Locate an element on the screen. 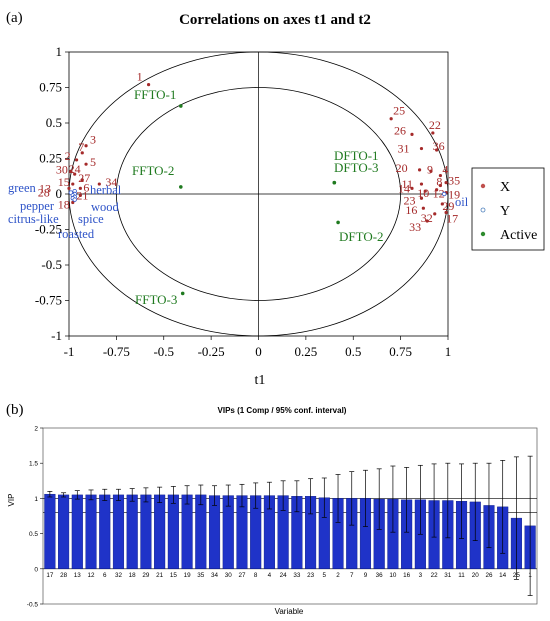  x-variable-label: 5 is located at coordinates (93, 162).